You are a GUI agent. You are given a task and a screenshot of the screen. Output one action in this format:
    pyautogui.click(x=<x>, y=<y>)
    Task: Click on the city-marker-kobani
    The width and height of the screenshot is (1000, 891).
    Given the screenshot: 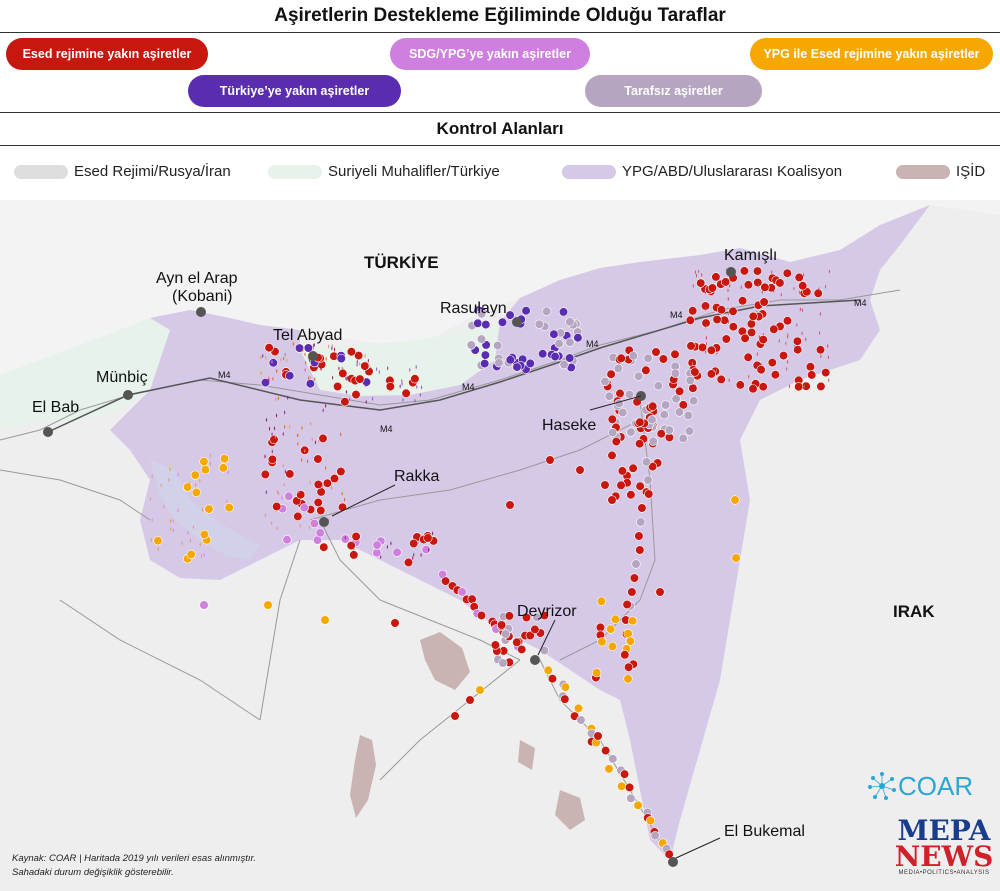 What is the action you would take?
    pyautogui.click(x=201, y=312)
    